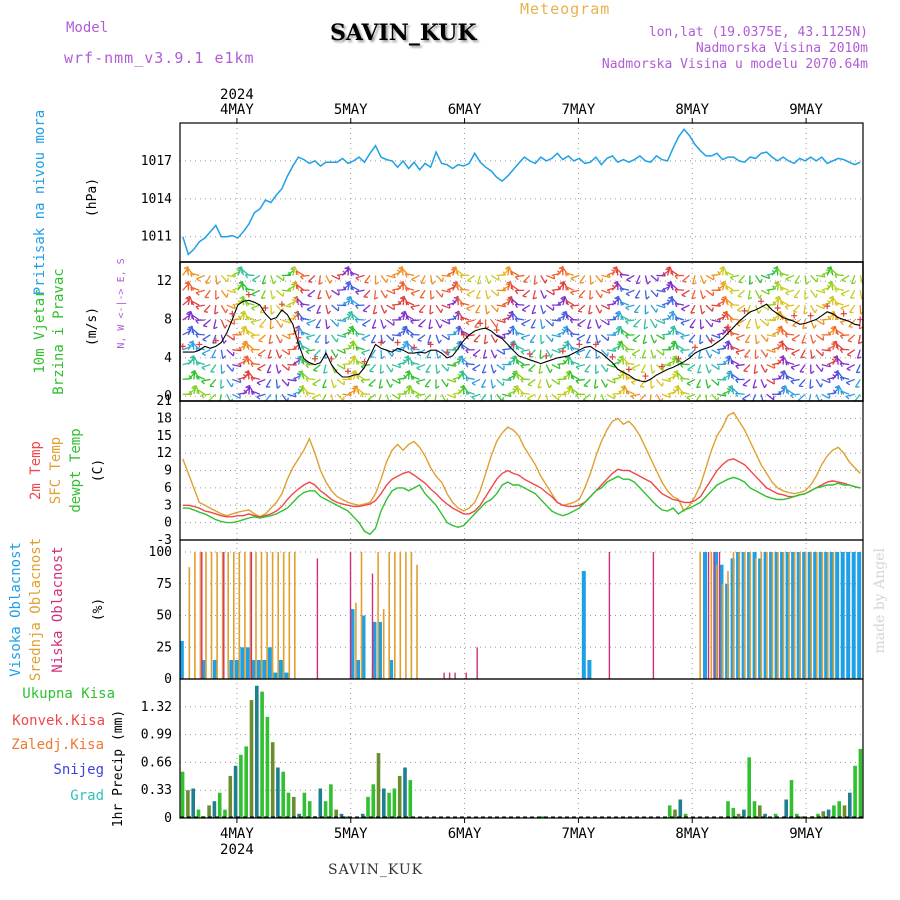  What do you see at coordinates (237, 834) in the screenshot?
I see `day-label-bottom: 4MAY` at bounding box center [237, 834].